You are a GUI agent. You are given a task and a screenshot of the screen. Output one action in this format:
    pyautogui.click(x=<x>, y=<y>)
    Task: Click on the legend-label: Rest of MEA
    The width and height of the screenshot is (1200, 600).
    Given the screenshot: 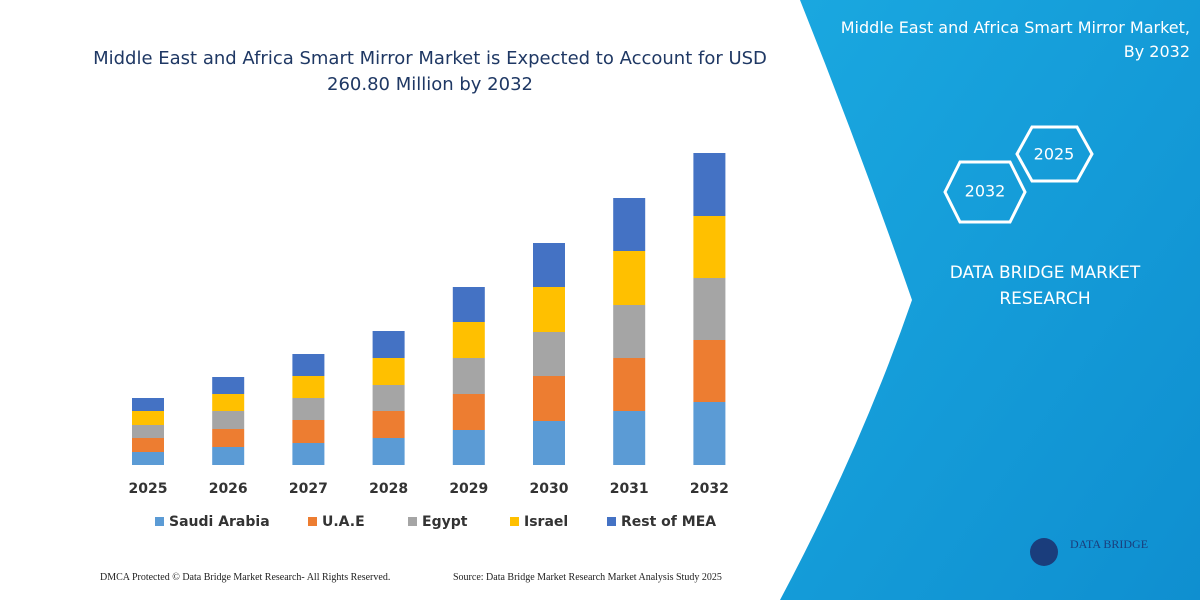 What is the action you would take?
    pyautogui.click(x=668, y=522)
    